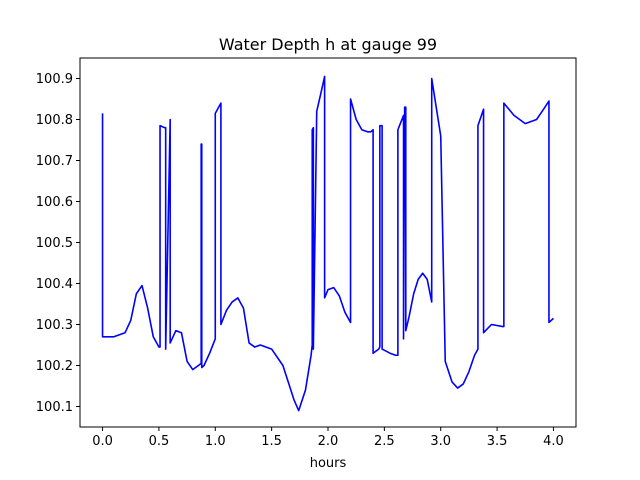 The width and height of the screenshot is (640, 480). I want to click on x-tick-label: 1.0, so click(215, 441).